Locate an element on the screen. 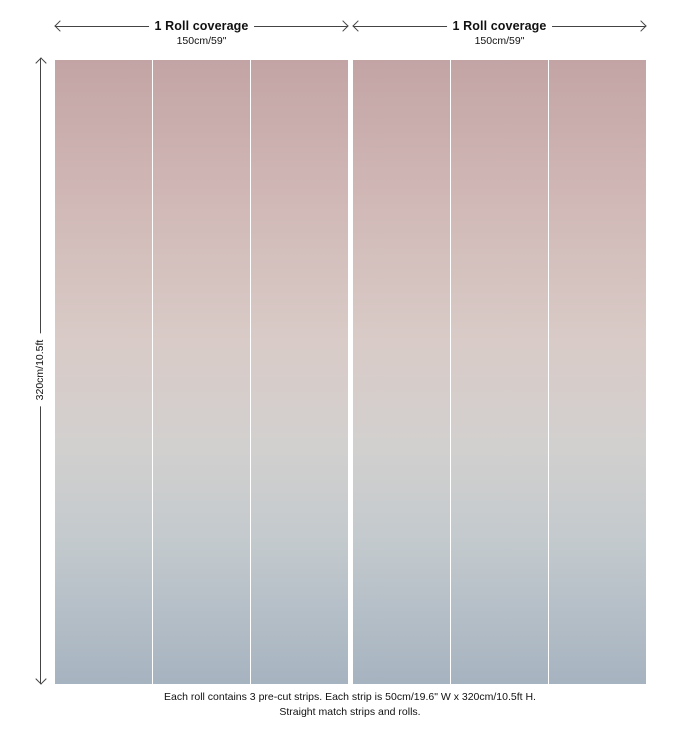 Image resolution: width=700 pixels, height=735 pixels. height-label: 320cm/10.5ft is located at coordinates (40, 370).